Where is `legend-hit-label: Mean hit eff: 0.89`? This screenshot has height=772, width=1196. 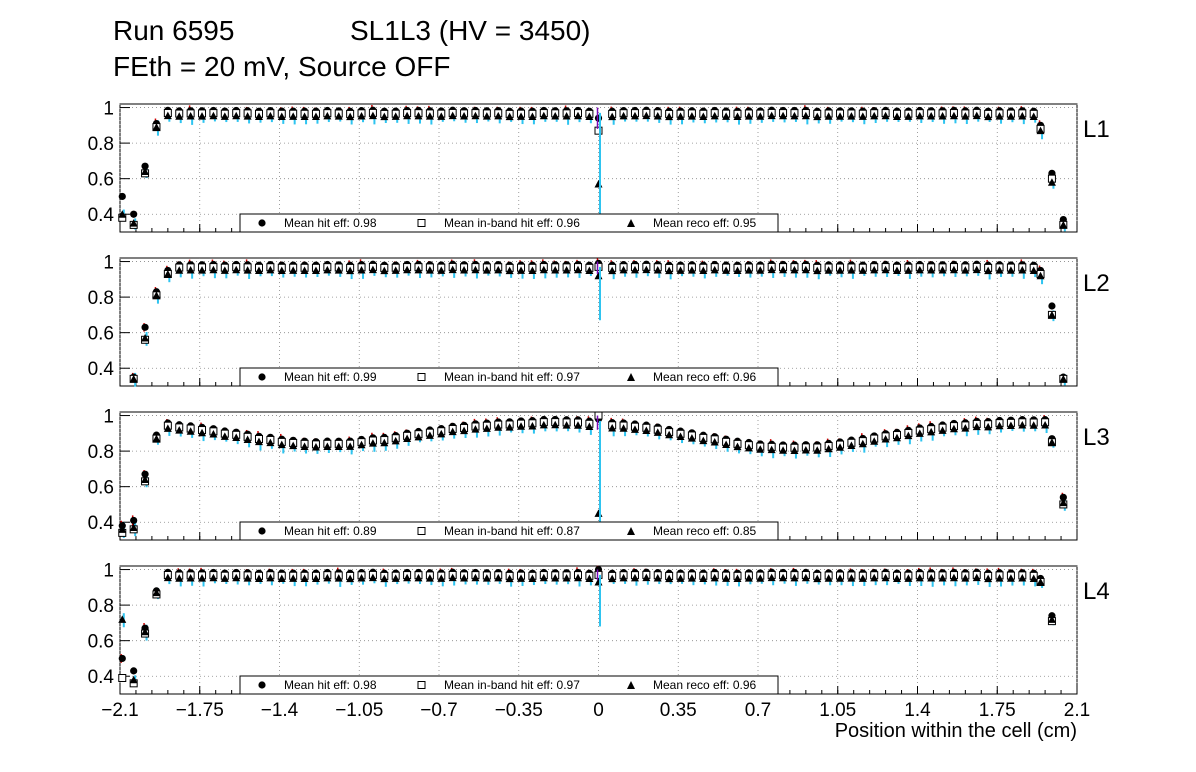 legend-hit-label: Mean hit eff: 0.89 is located at coordinates (330, 531).